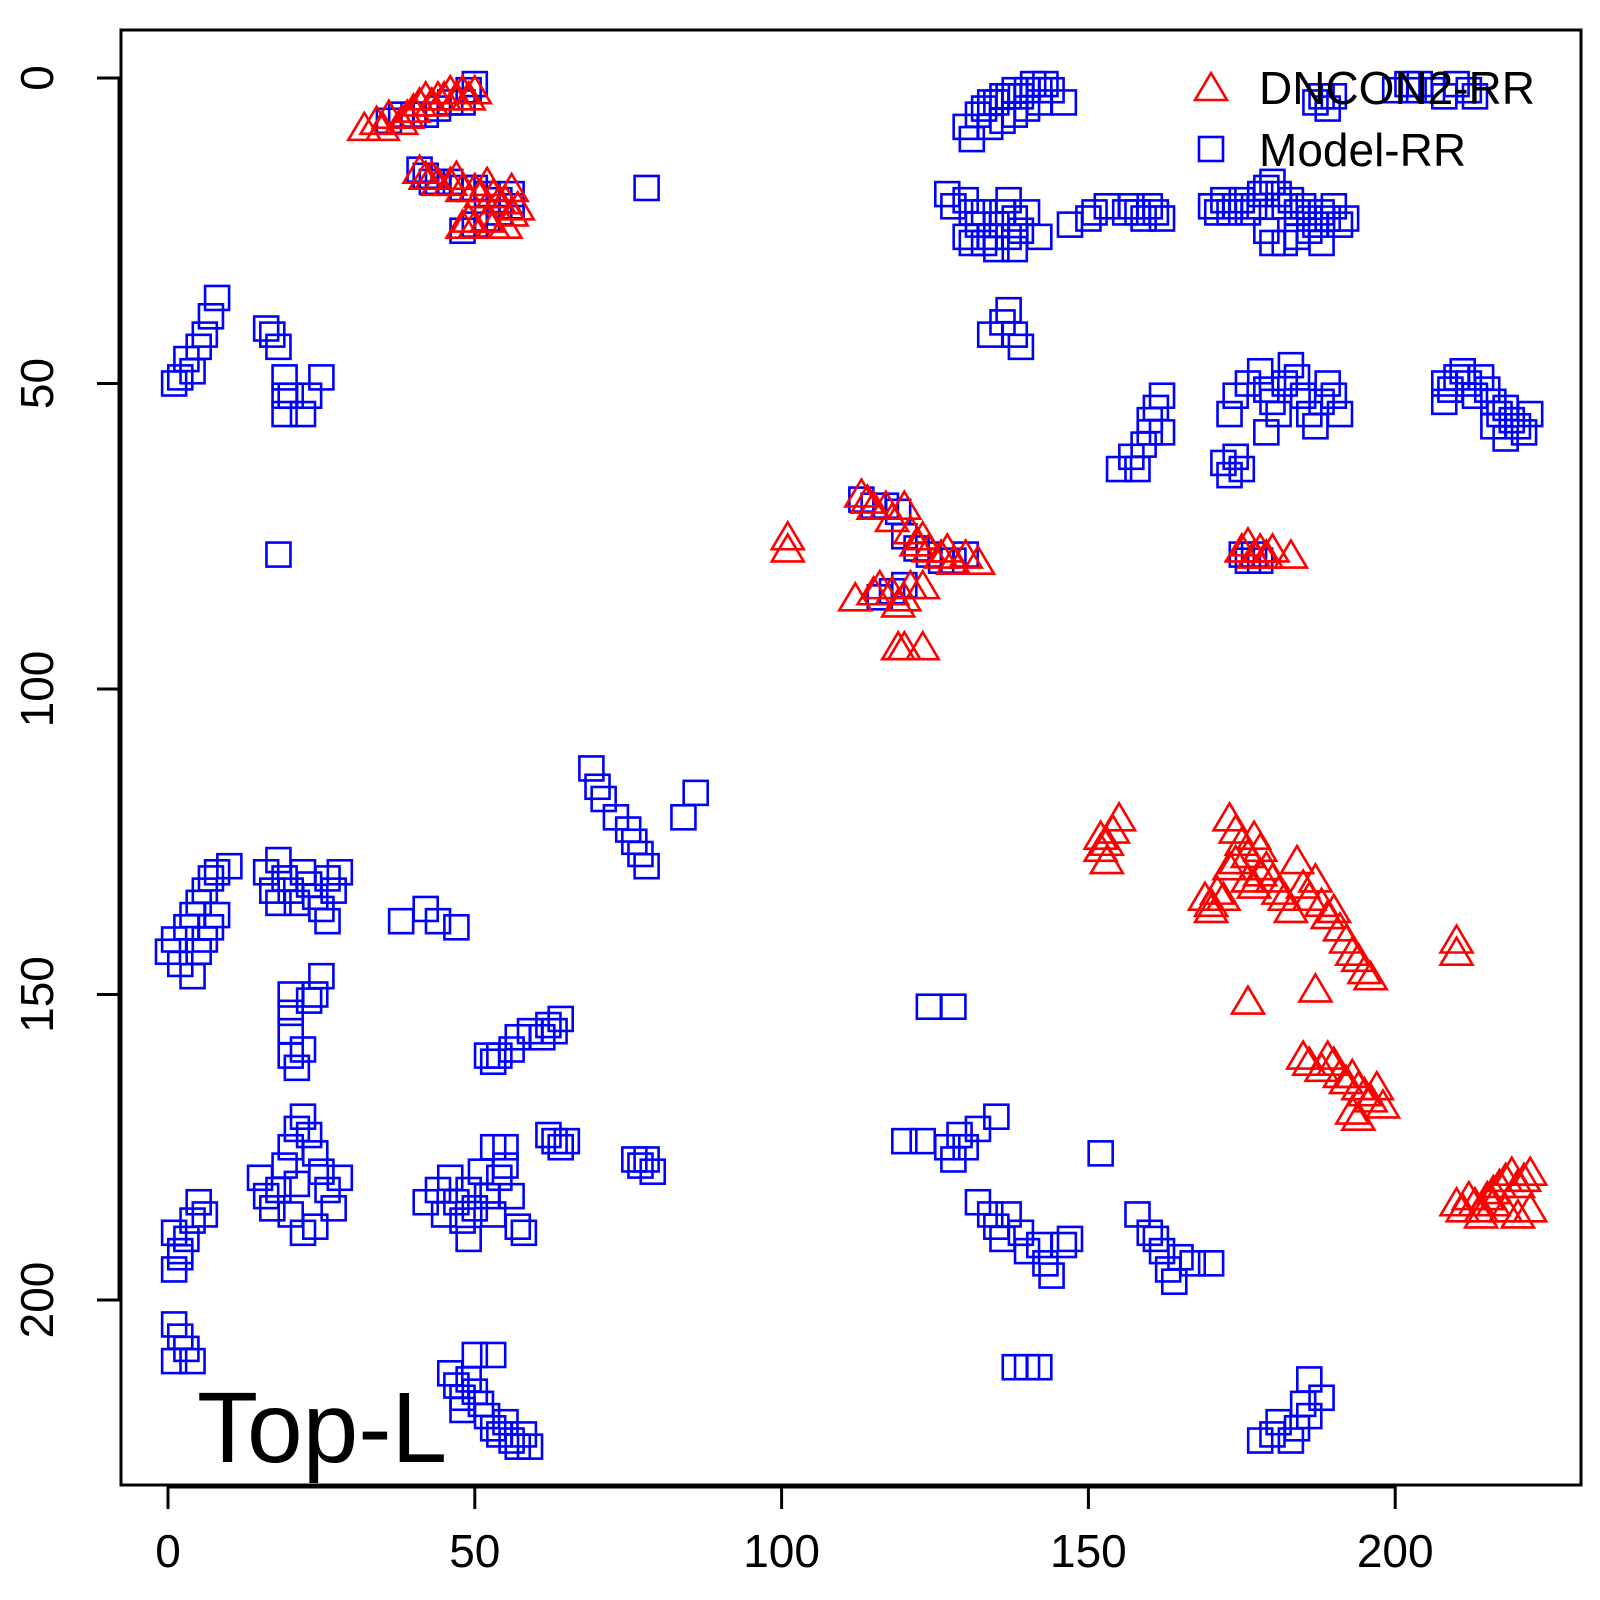  Describe the element at coordinates (37, 994) in the screenshot. I see `y-tick-label: 150` at that location.